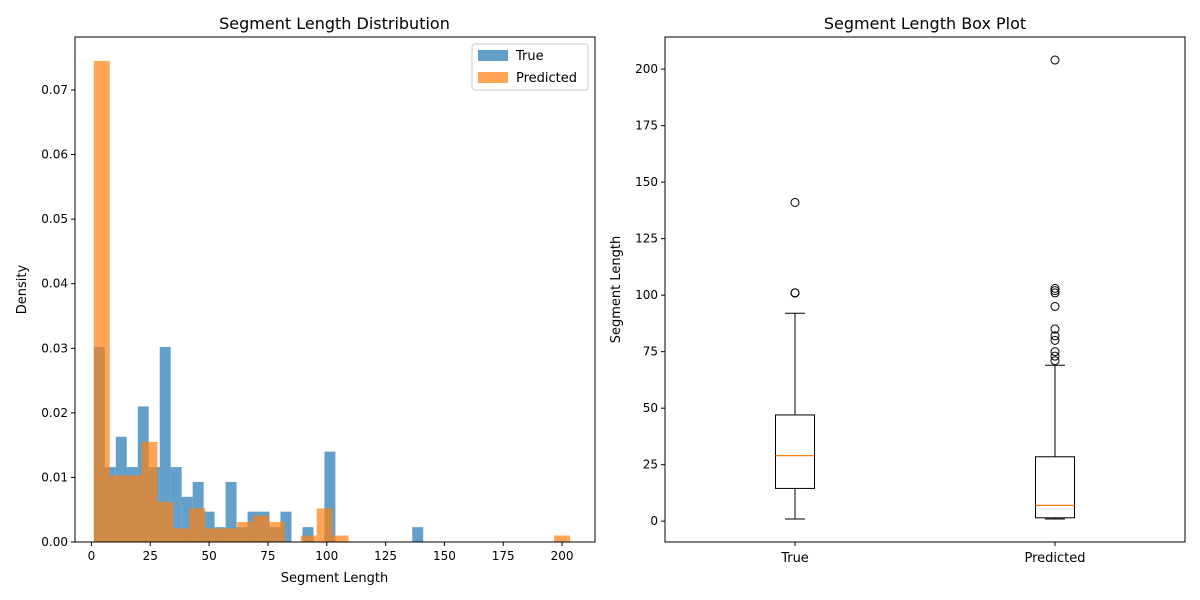  I want to click on hist-y-tick-label: 0.04, so click(54, 284).